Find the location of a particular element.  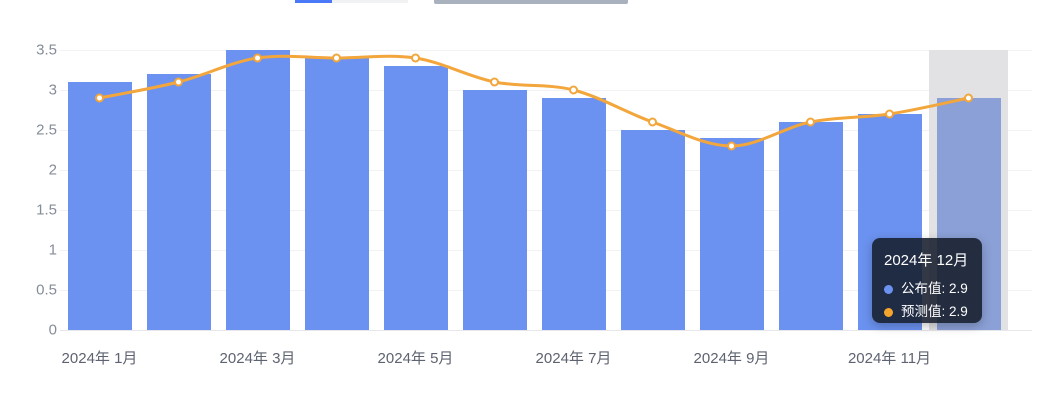

bar-2024年 8月 is located at coordinates (652, 230).